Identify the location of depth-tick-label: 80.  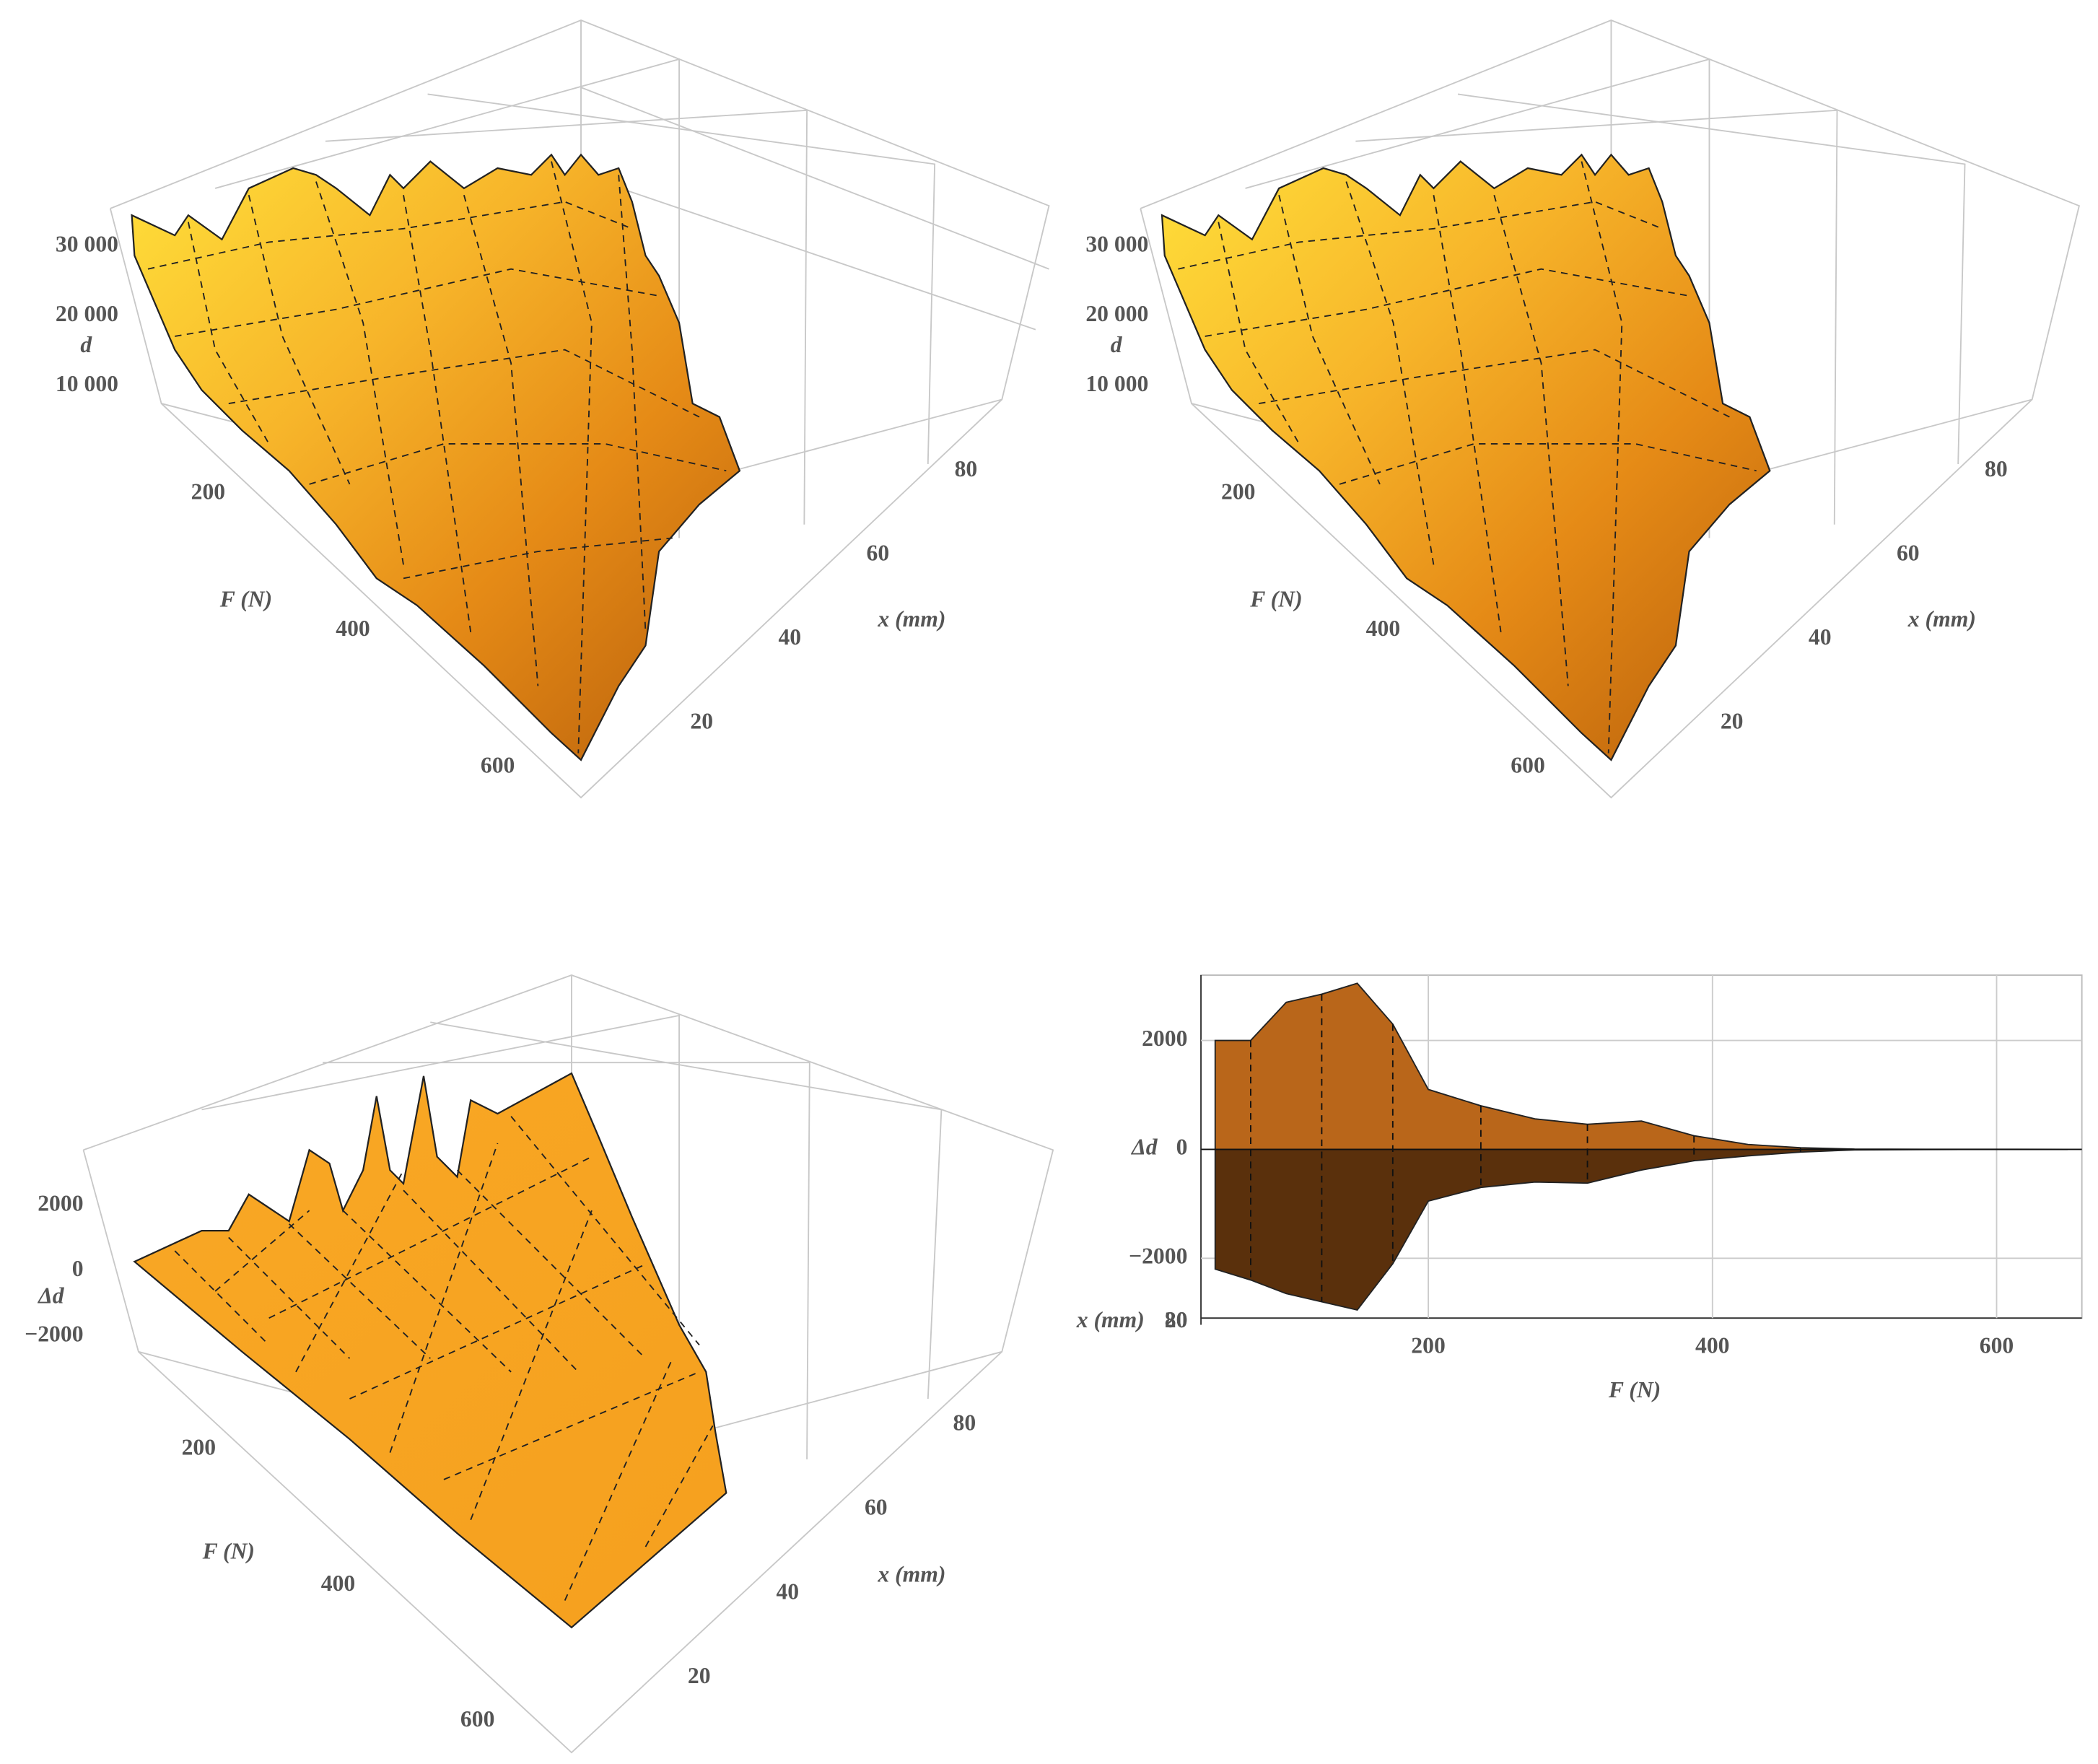
(1176, 1319).